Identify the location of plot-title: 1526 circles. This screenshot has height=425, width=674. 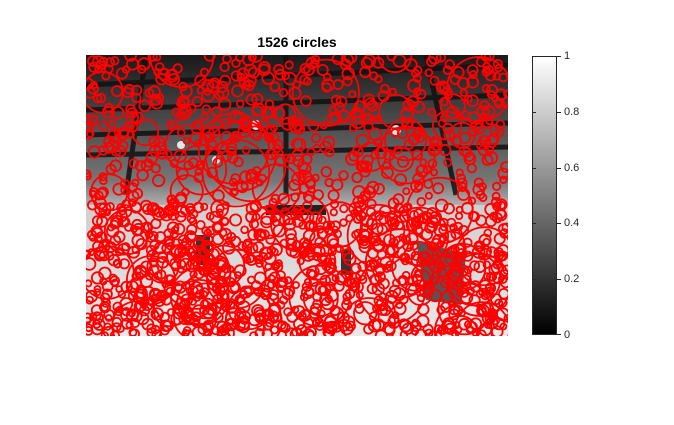
(297, 42).